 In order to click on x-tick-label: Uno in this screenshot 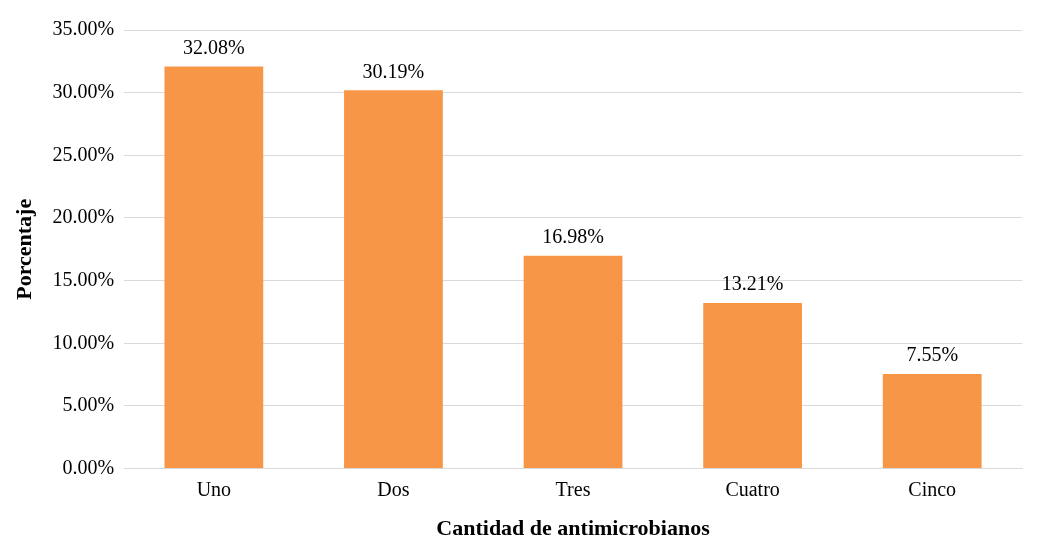, I will do `click(214, 488)`.